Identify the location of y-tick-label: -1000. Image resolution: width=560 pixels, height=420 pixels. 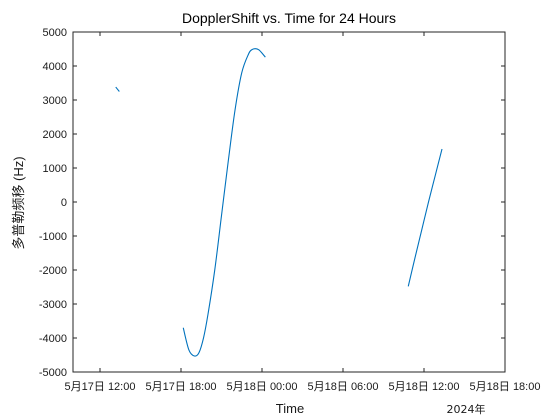
(53, 237).